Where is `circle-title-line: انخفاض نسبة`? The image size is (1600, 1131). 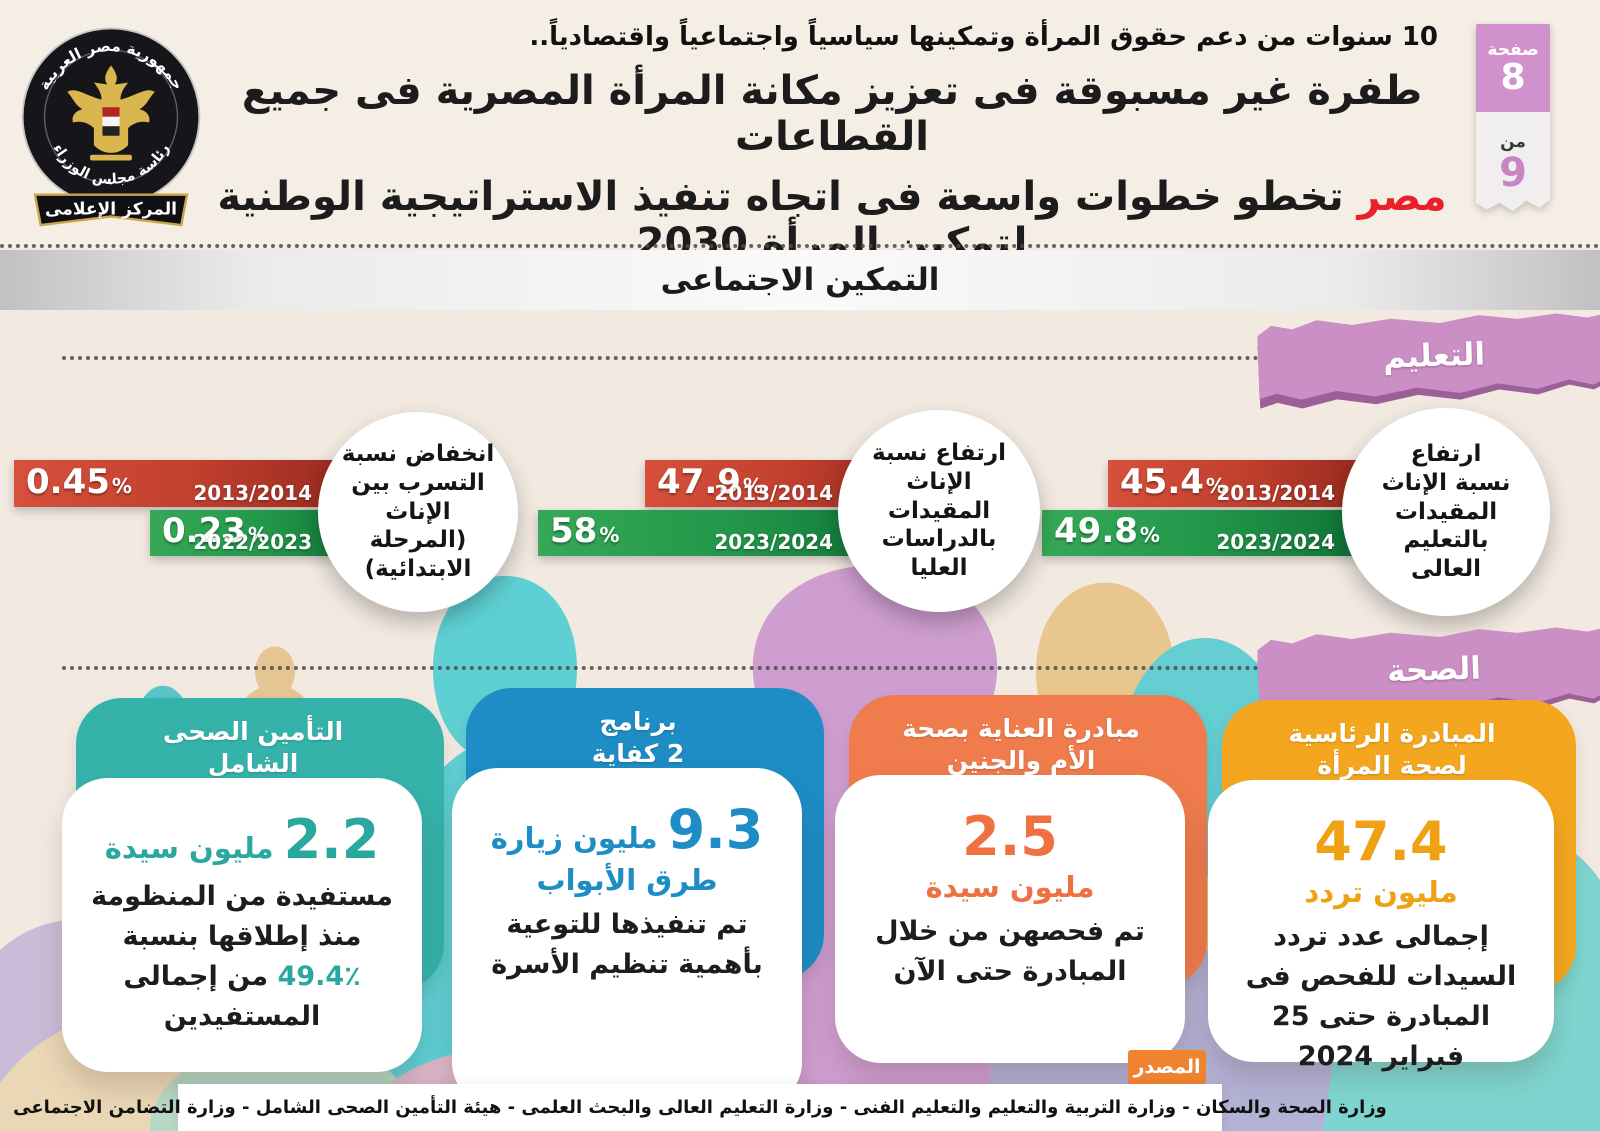
circle-title-line: انخفاض نسبة is located at coordinates (418, 453).